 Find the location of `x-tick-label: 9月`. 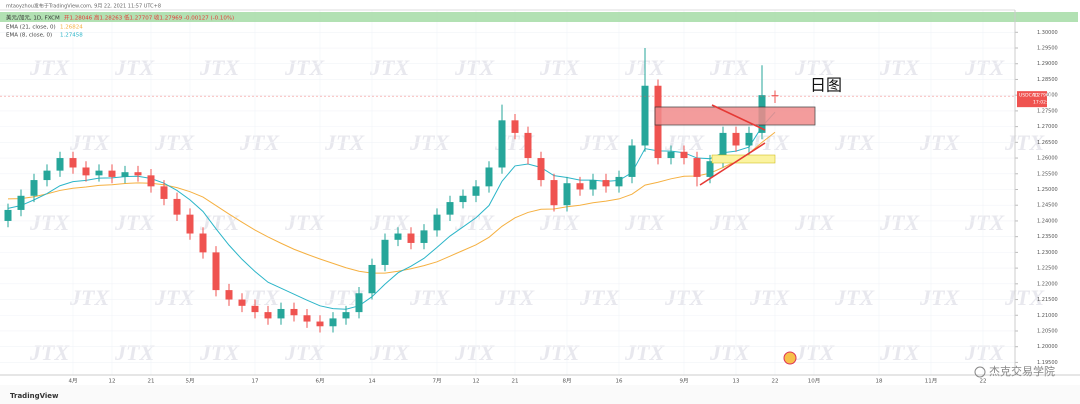

x-tick-label: 9月 is located at coordinates (684, 381).